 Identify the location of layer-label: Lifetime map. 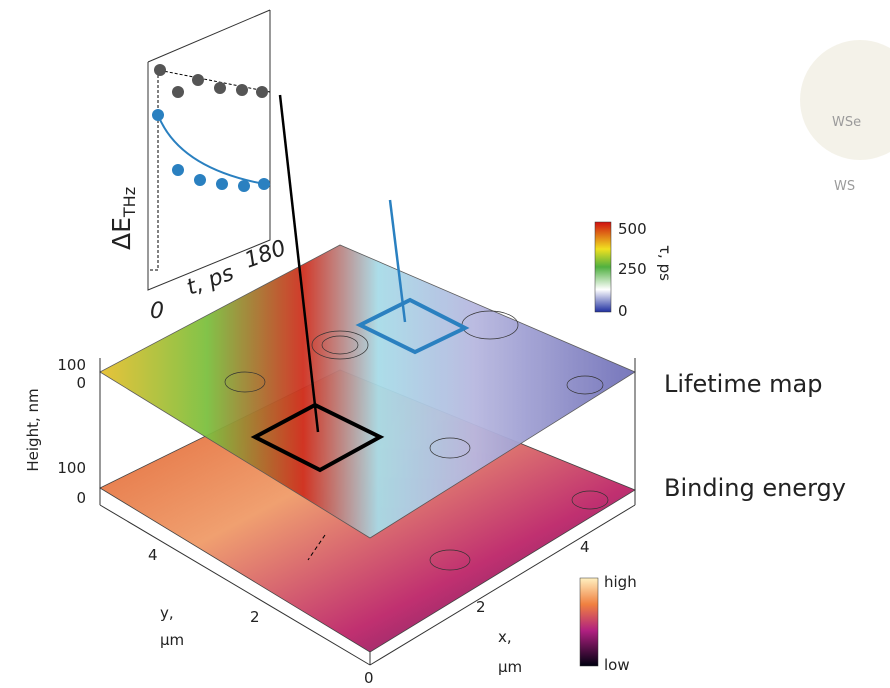
(743, 384).